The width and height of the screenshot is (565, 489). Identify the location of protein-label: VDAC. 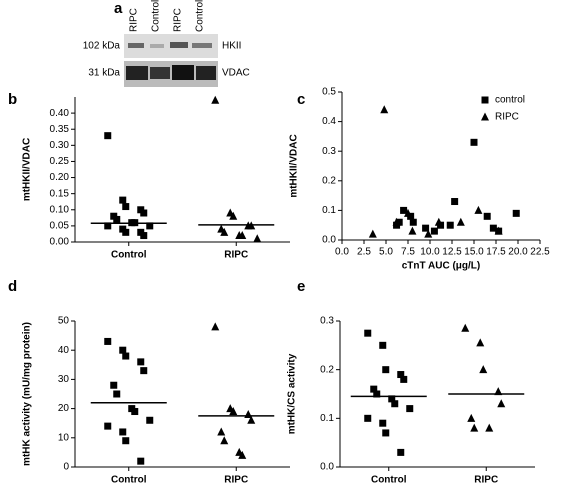
(236, 73).